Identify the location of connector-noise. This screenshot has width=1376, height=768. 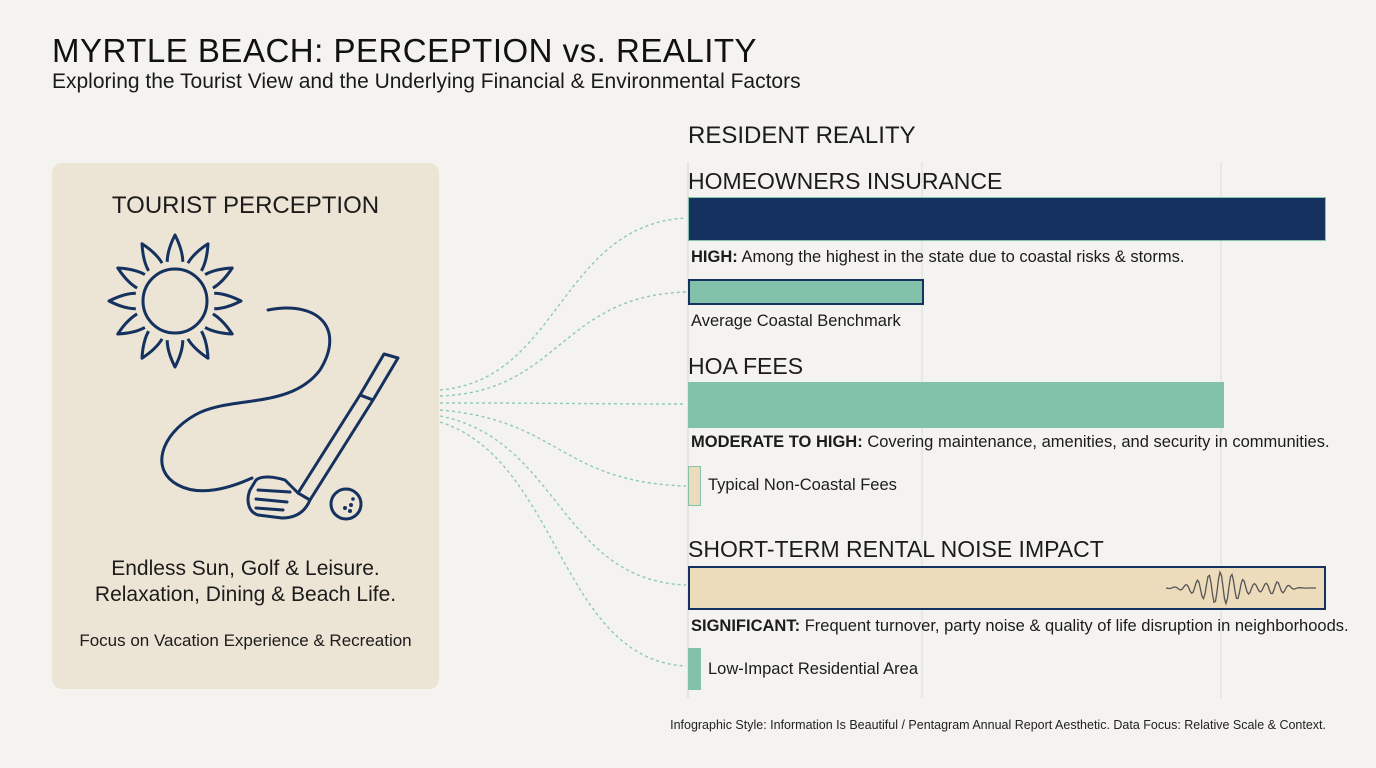
(563, 500).